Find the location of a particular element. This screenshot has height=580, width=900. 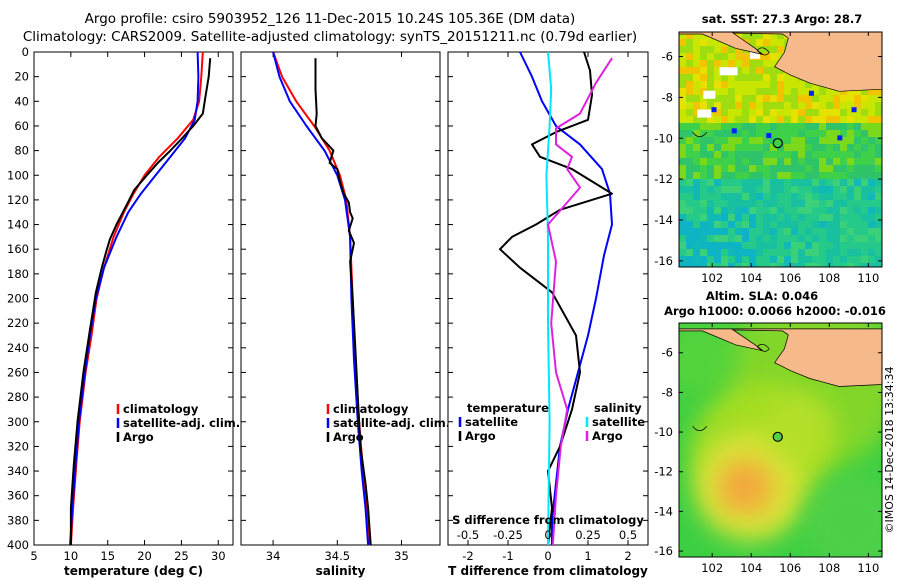

x-tick-label: 25 is located at coordinates (181, 556).